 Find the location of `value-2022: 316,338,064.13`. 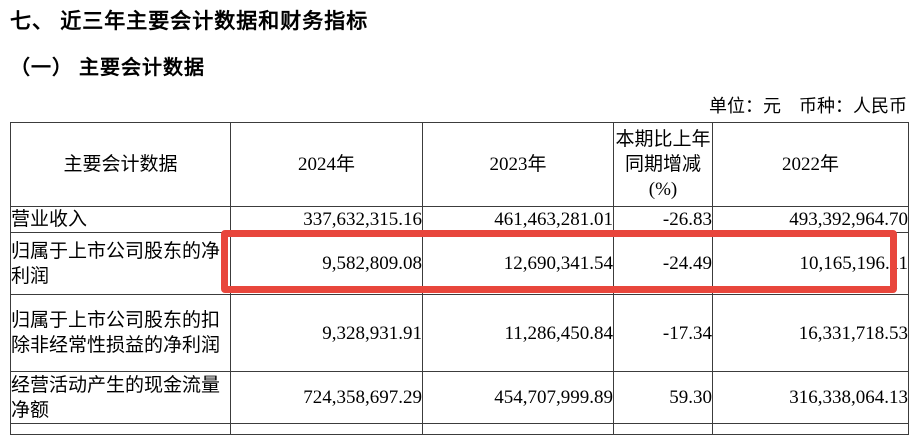

value-2022: 316,338,064.13 is located at coordinates (810, 398).